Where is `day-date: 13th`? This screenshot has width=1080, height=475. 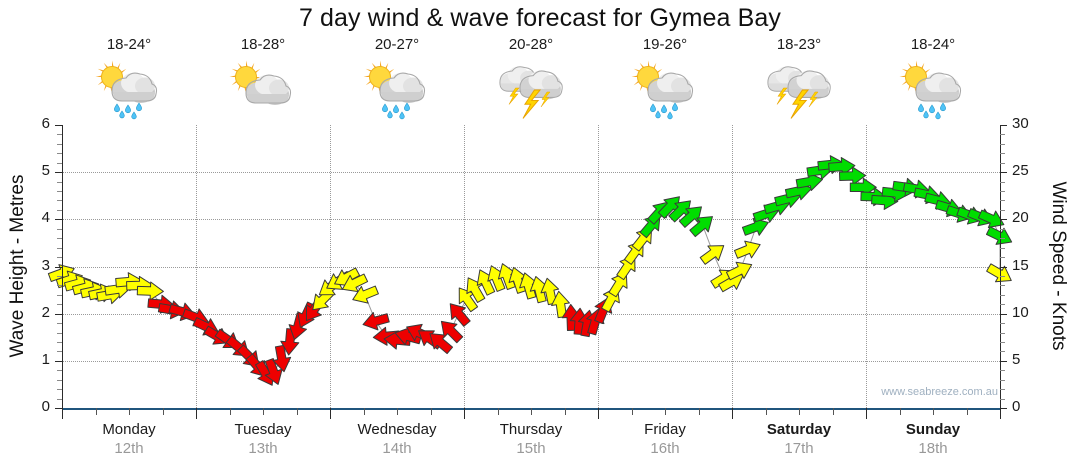
day-date: 13th is located at coordinates (263, 448).